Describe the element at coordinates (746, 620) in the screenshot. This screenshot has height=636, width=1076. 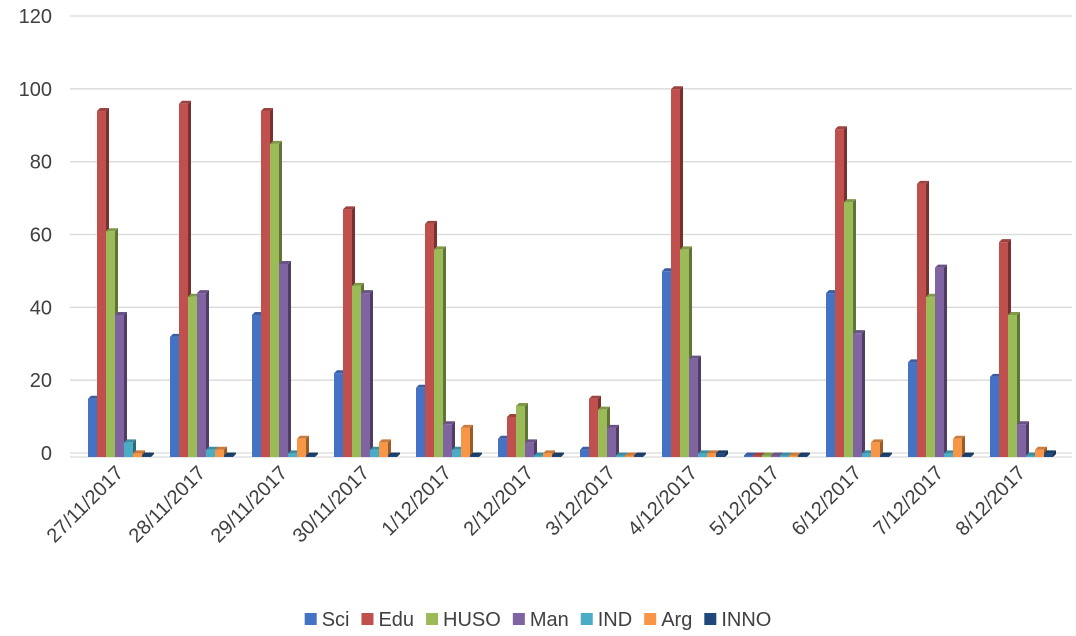
I see `legend-label: INNO` at that location.